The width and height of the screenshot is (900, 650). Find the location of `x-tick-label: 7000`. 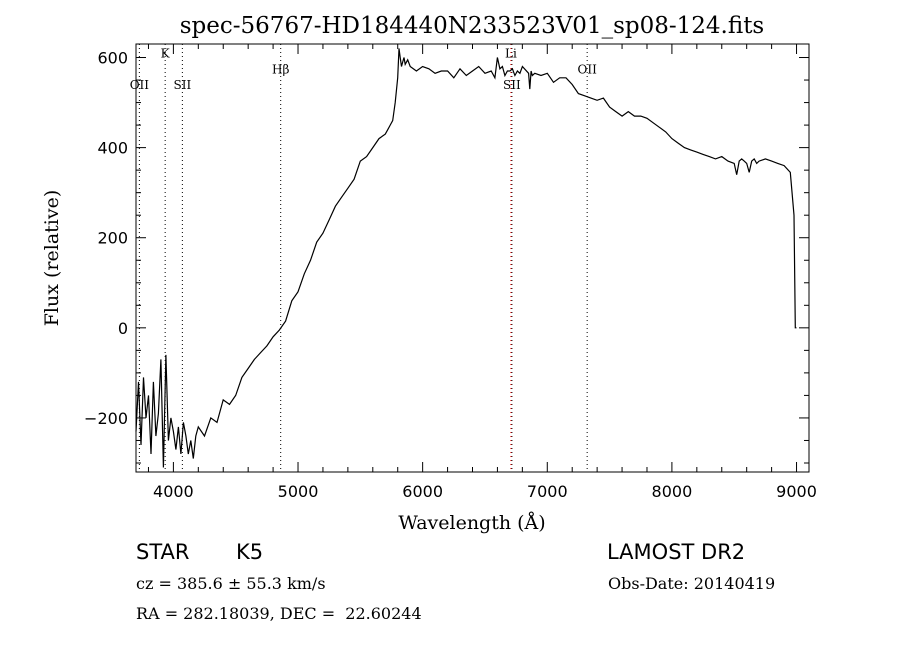

x-tick-label: 7000 is located at coordinates (547, 491).